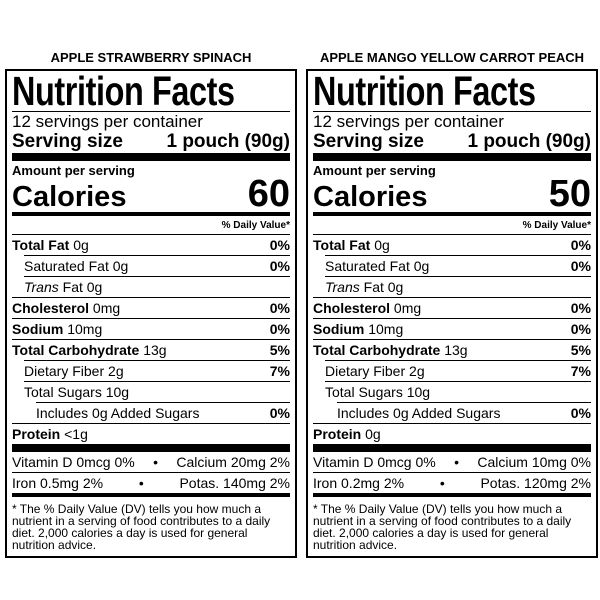 This screenshot has width=600, height=600. What do you see at coordinates (106, 308) in the screenshot?
I see `nutrient-amount: 0mg` at bounding box center [106, 308].